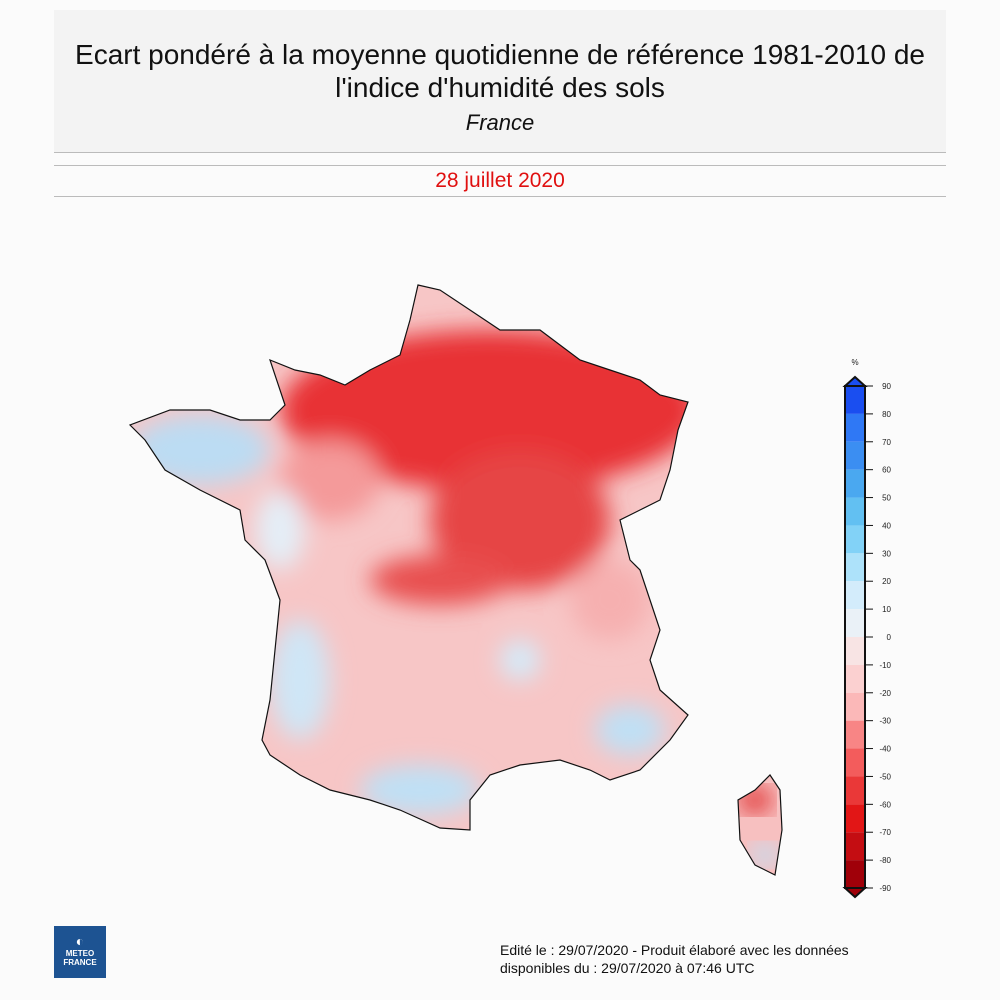  I want to click on colorbar-tick-label: 30, so click(886, 553).